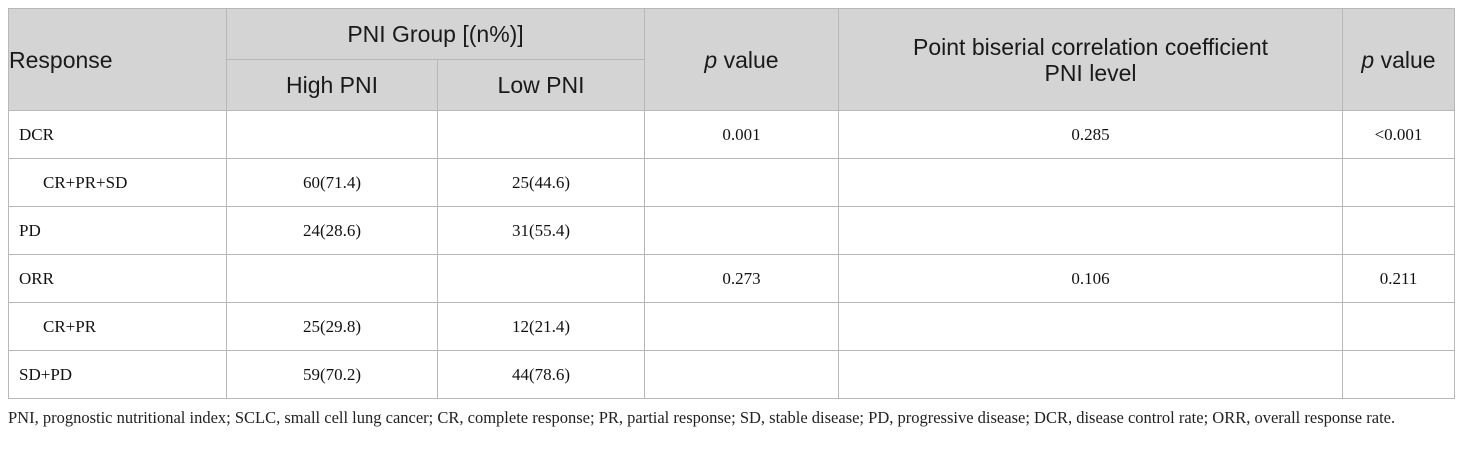 The width and height of the screenshot is (1460, 463). What do you see at coordinates (435, 34) in the screenshot?
I see `pni-group-header: PNI Group [(n%)]` at bounding box center [435, 34].